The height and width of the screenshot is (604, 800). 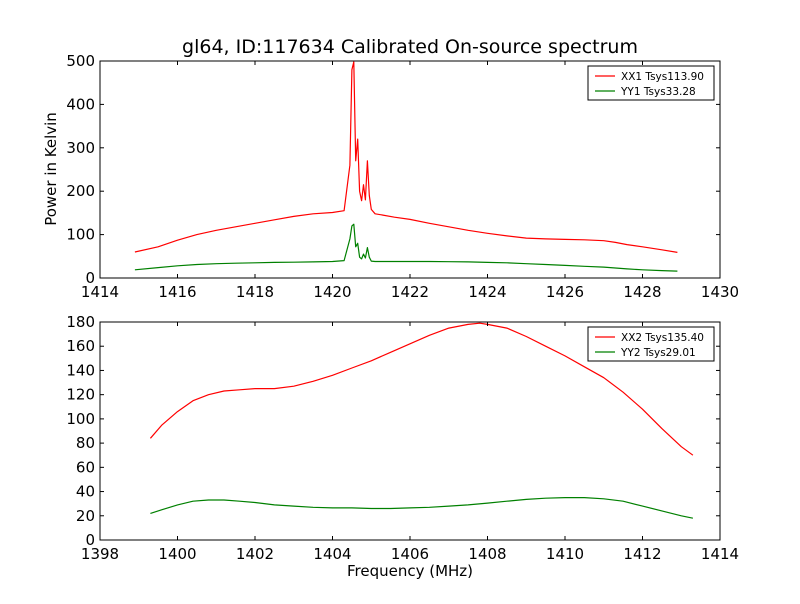 I want to click on x-tick-label: 1424, so click(x=487, y=292).